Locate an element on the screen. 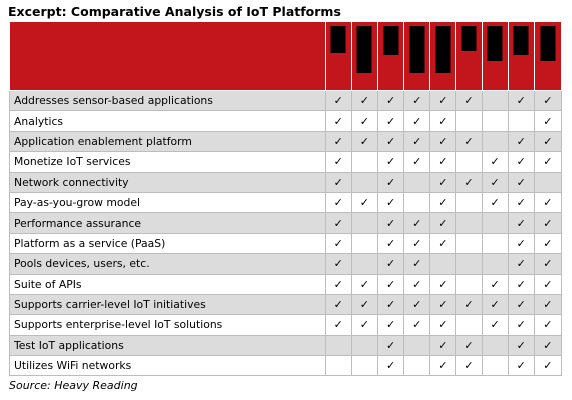 This screenshot has height=400, width=572. row-label: Addresses sensor-based applications is located at coordinates (167, 100).